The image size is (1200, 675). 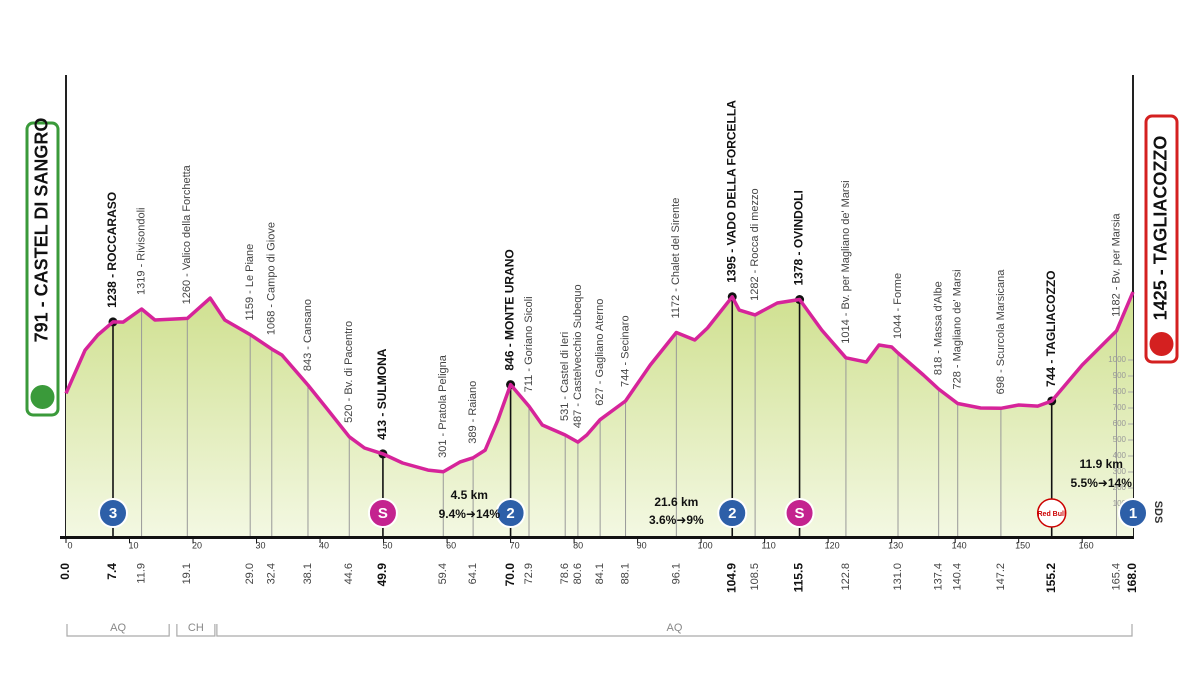 What do you see at coordinates (846, 261) in the screenshot?
I see `waypoint-label: 1014 - Bv. per Magliano de' Marsi` at bounding box center [846, 261].